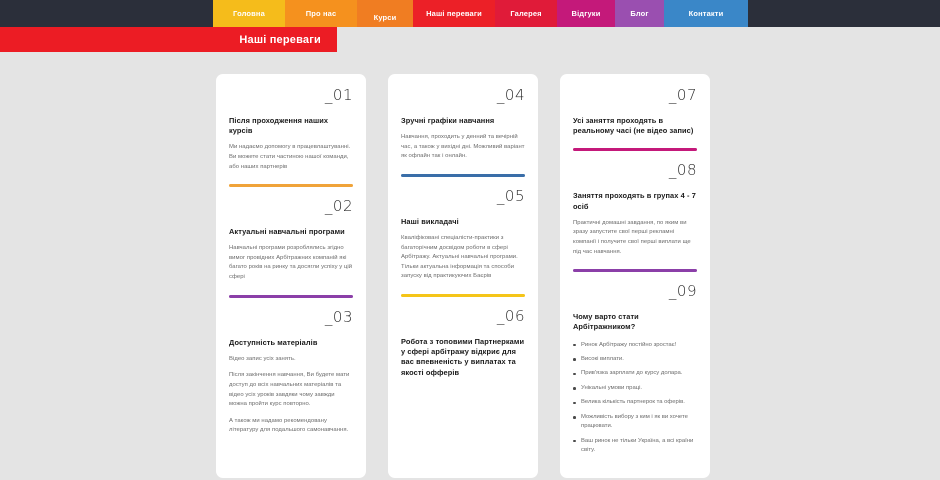  Describe the element at coordinates (448, 120) in the screenshot. I see `section-title: Зручні графіки навчання` at that location.